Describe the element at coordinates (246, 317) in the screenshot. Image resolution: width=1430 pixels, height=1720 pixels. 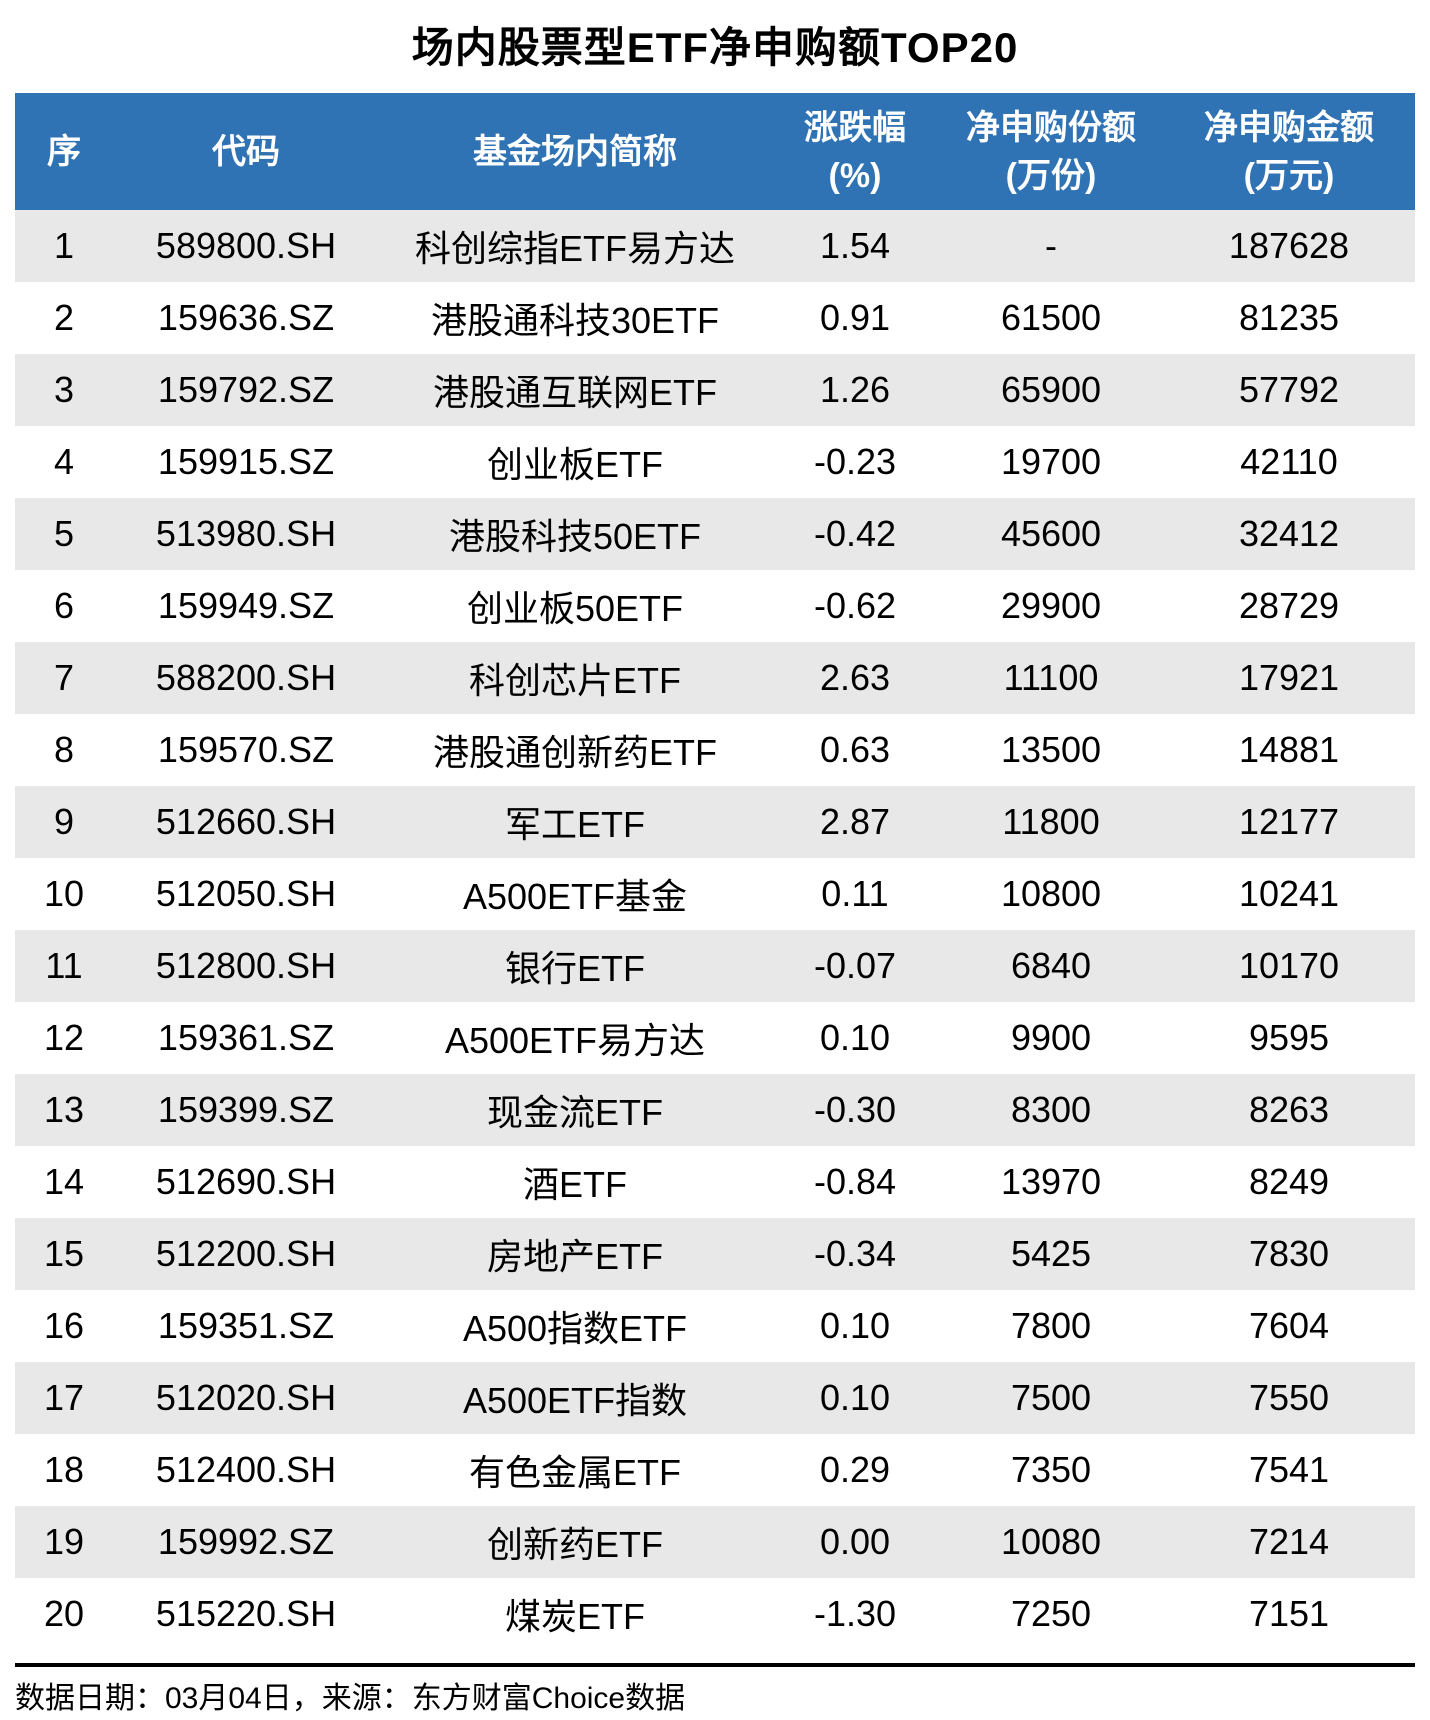
I see `cell-code: 159636.SZ` at that location.